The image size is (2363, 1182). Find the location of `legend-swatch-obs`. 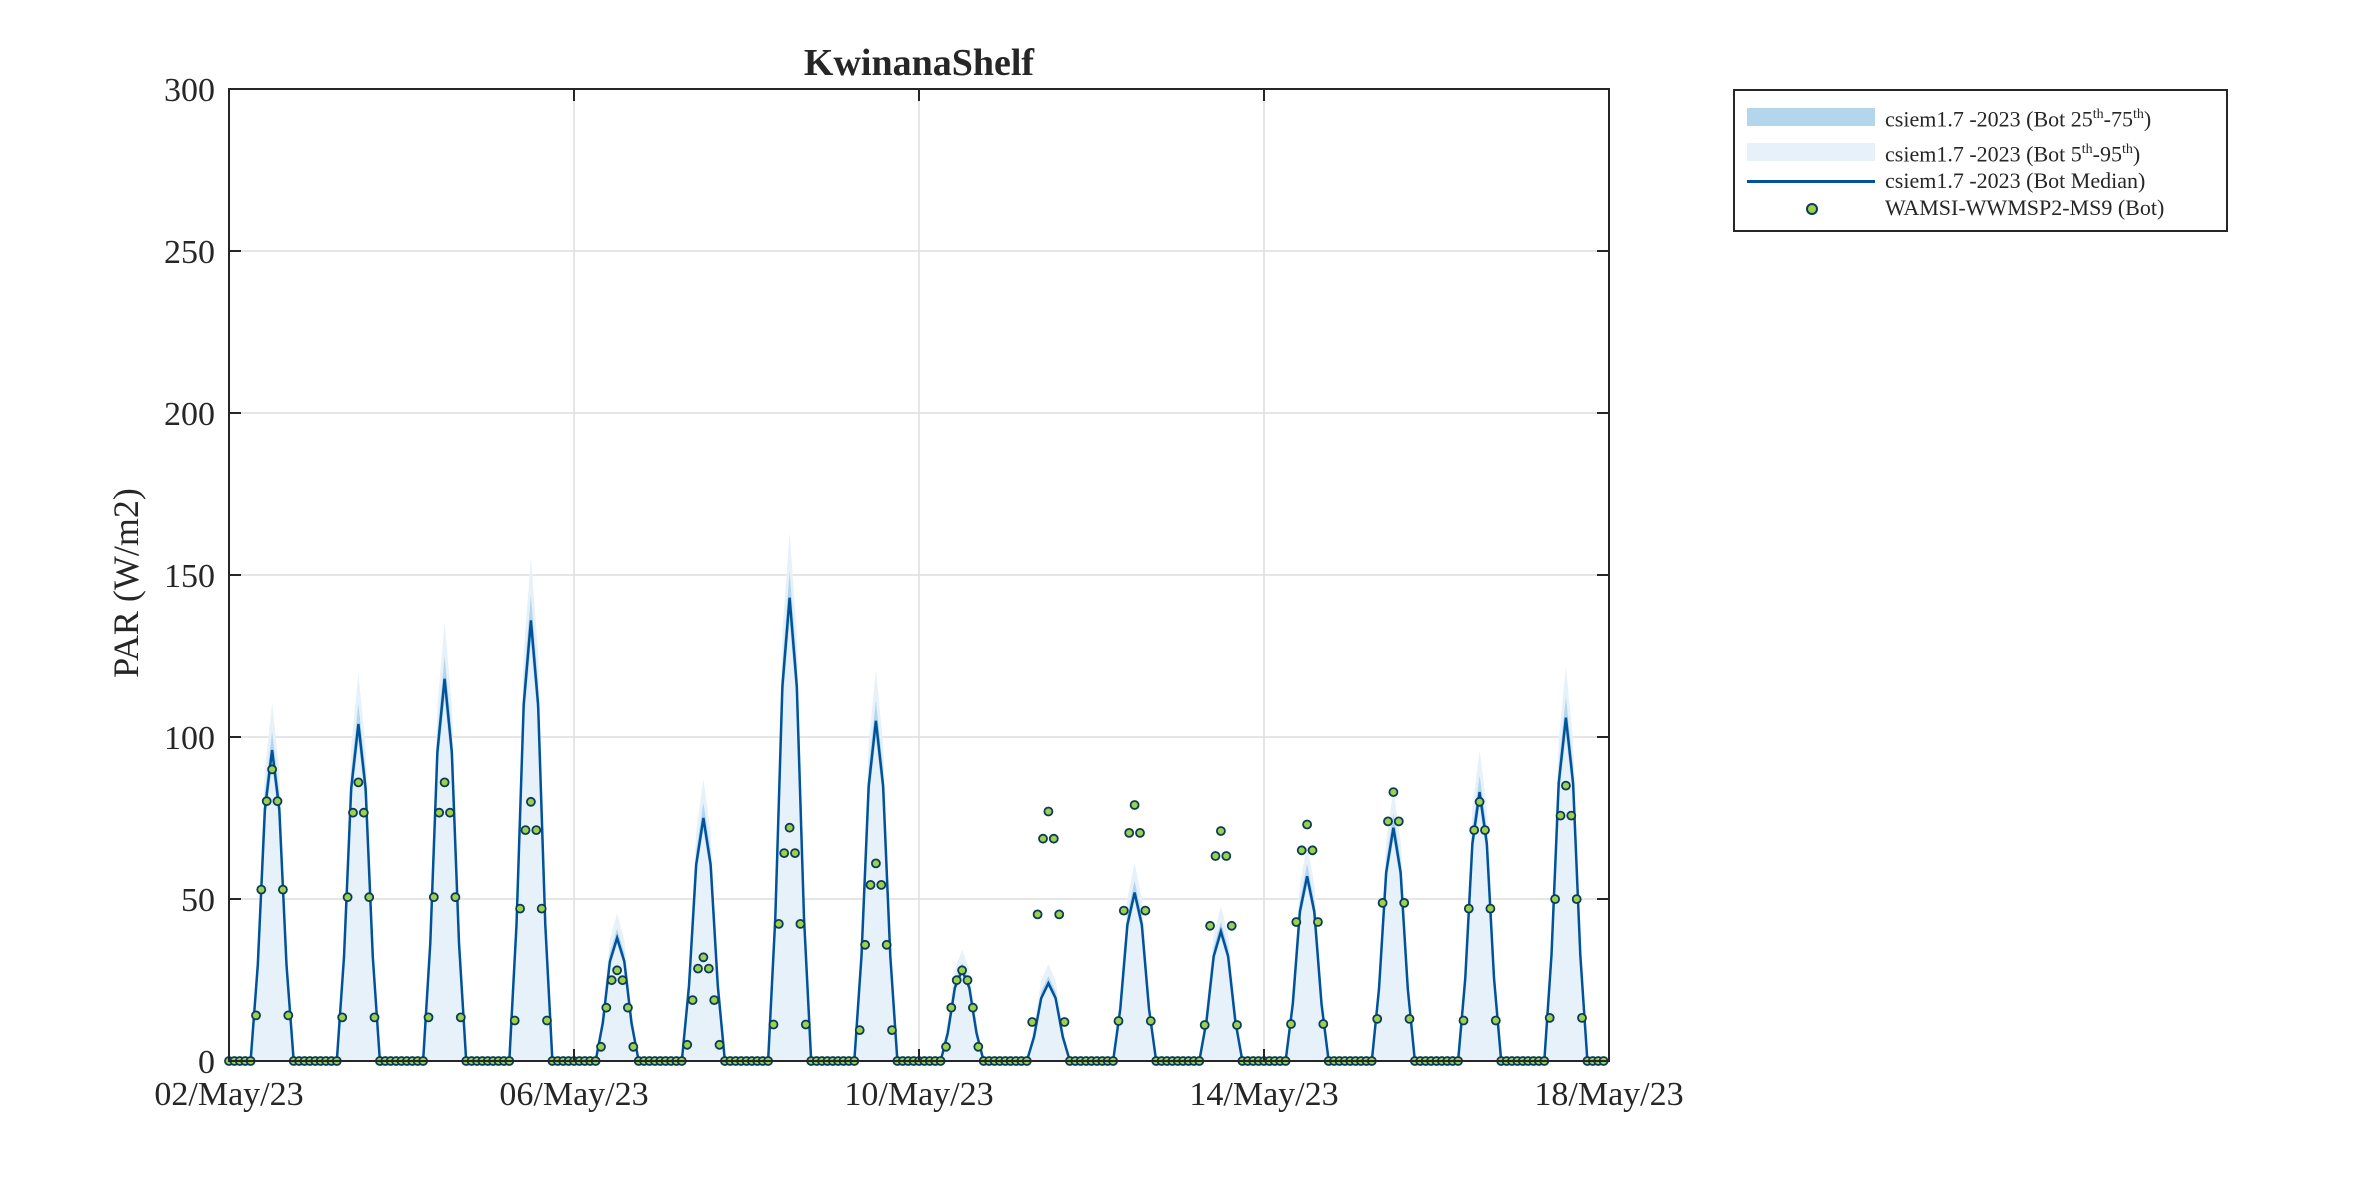

legend-swatch-obs is located at coordinates (1812, 209).